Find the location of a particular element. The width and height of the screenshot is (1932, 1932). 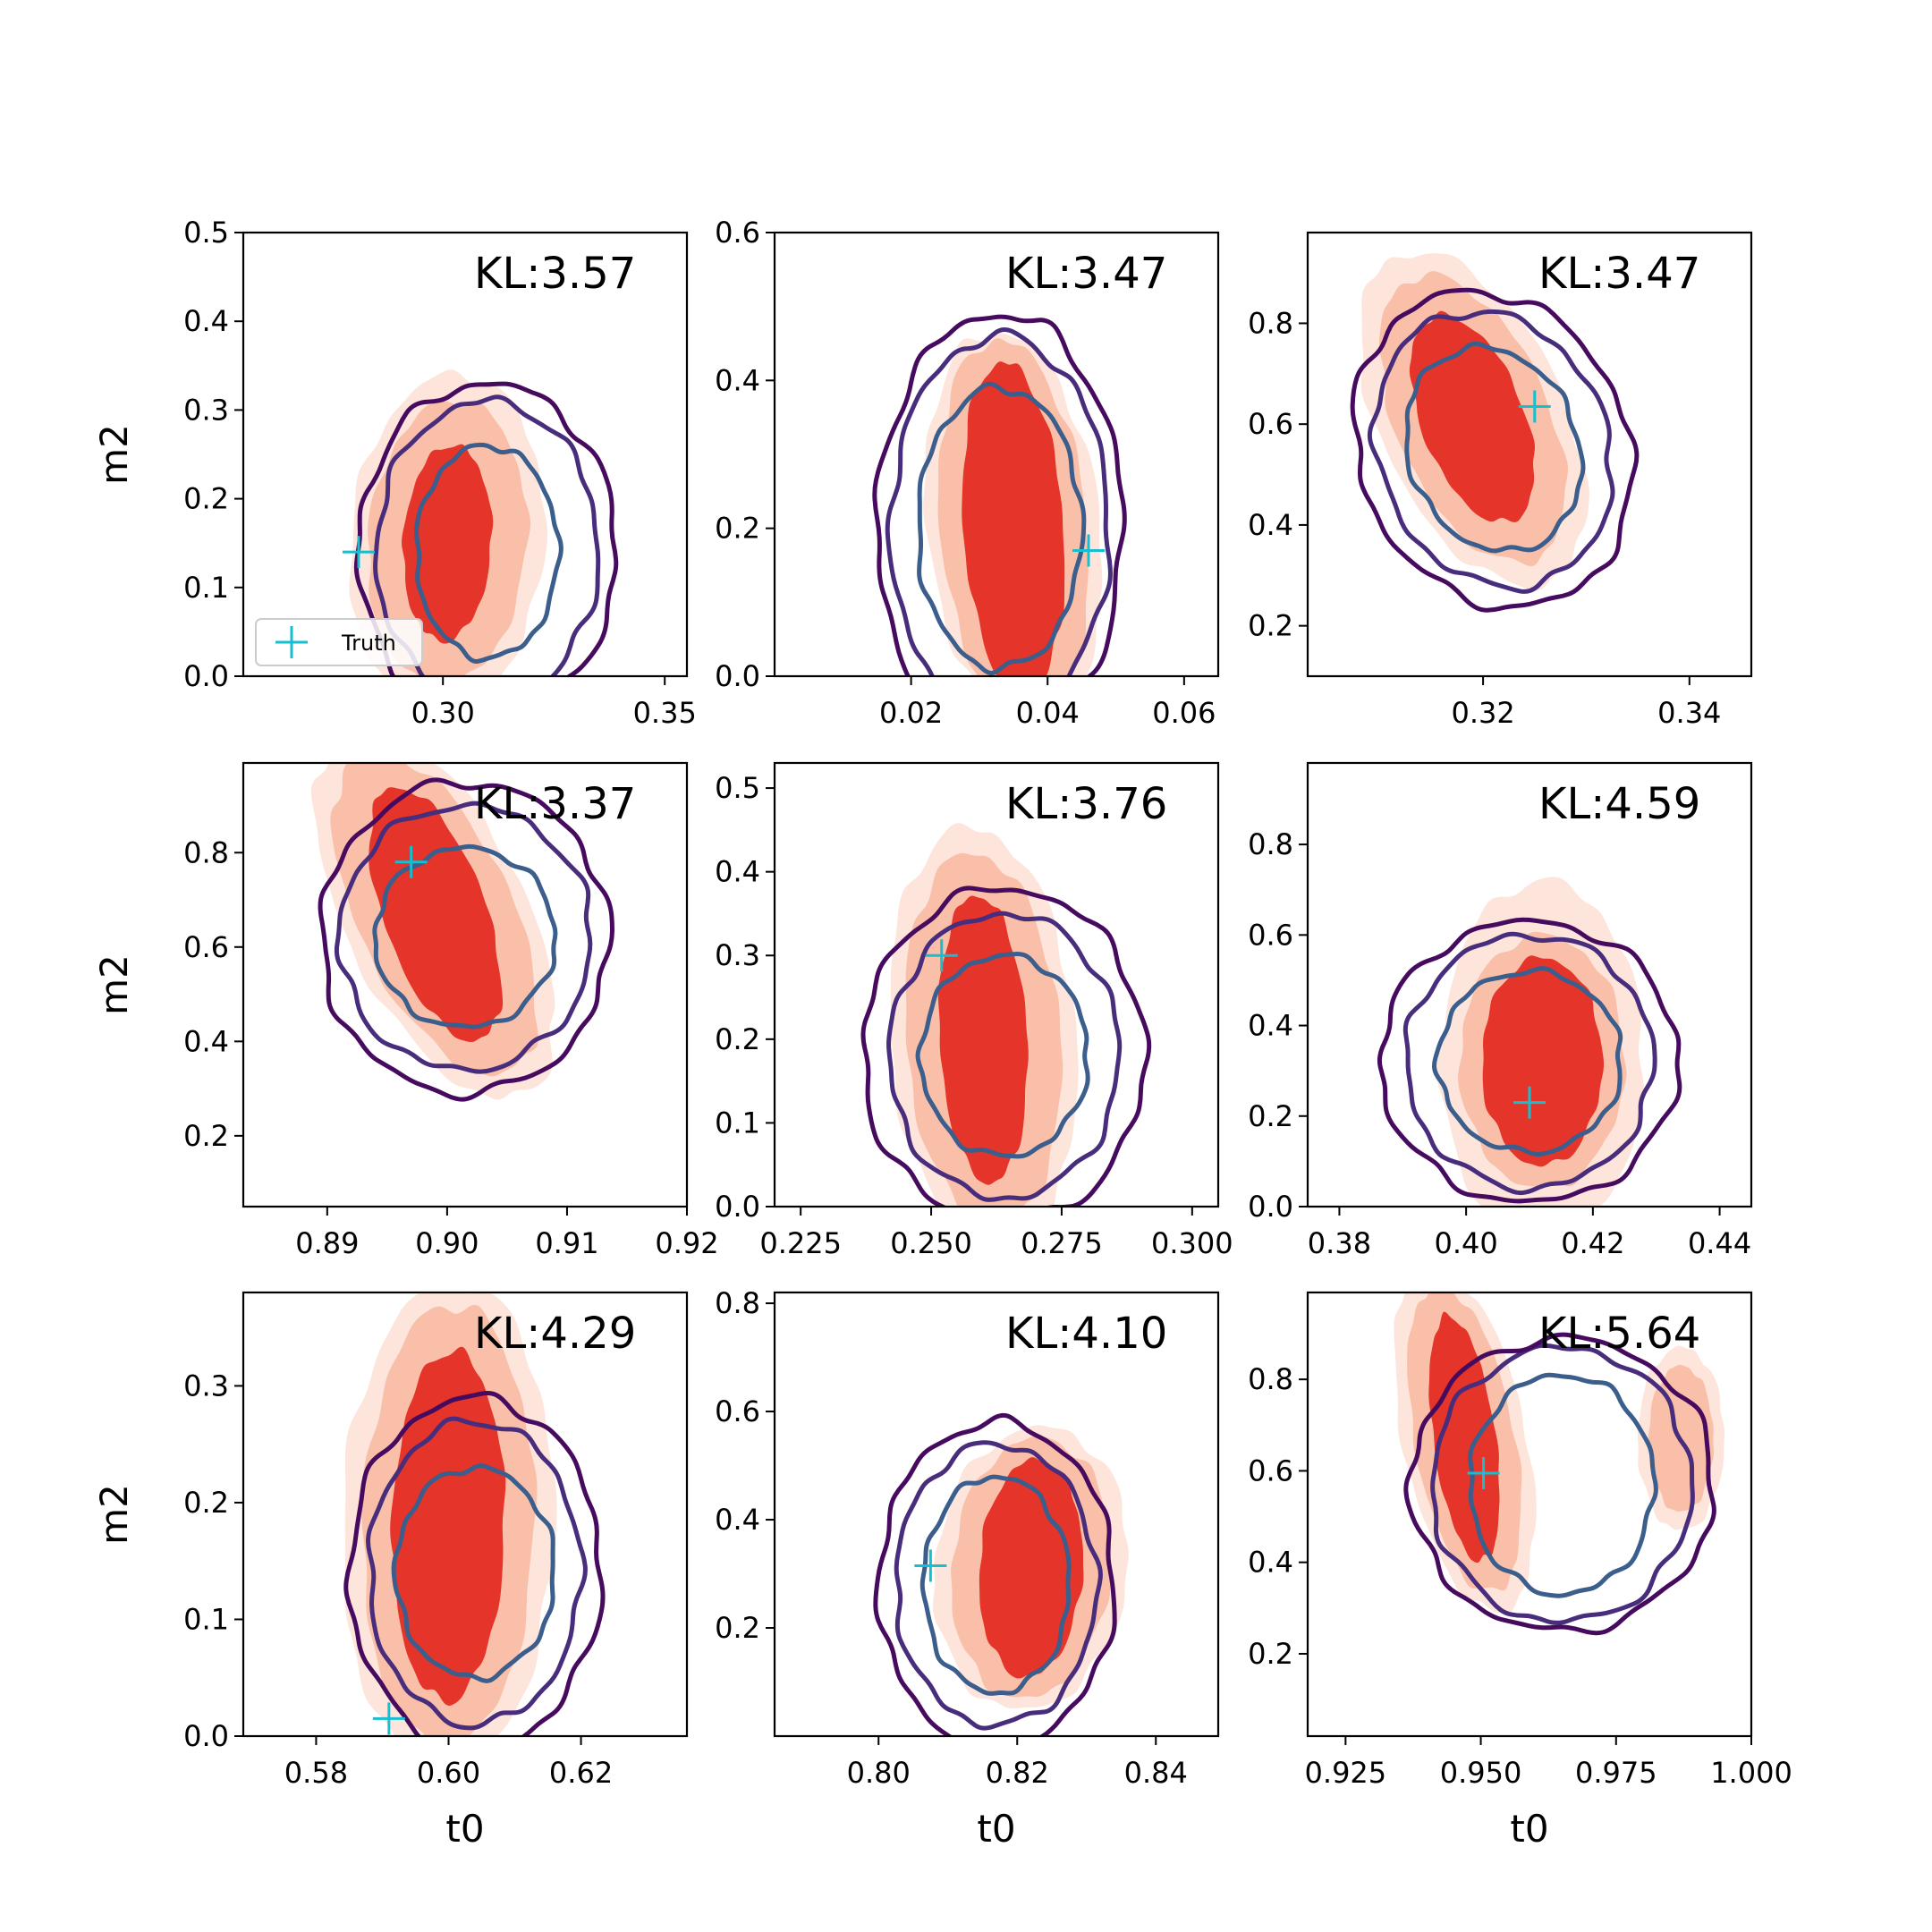

x-tick-label: 0.250 is located at coordinates (931, 1243).